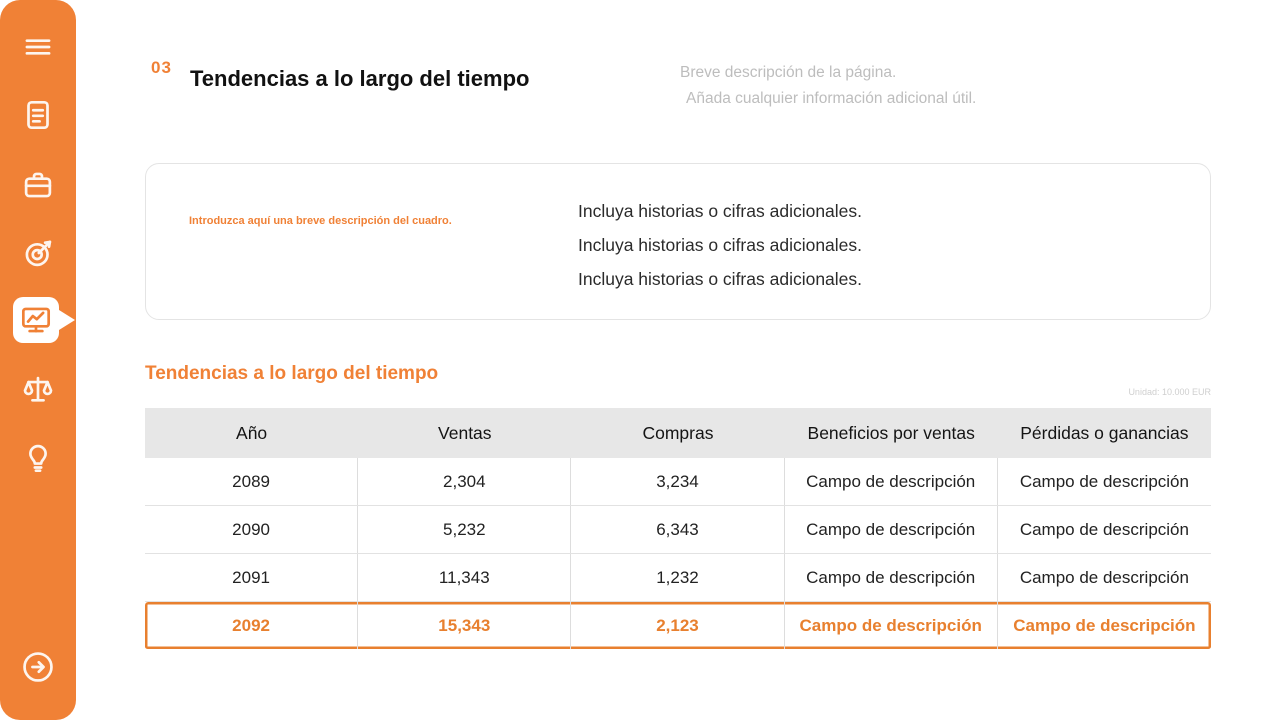 The image size is (1280, 720). I want to click on sidebar-item-ideas, so click(38, 458).